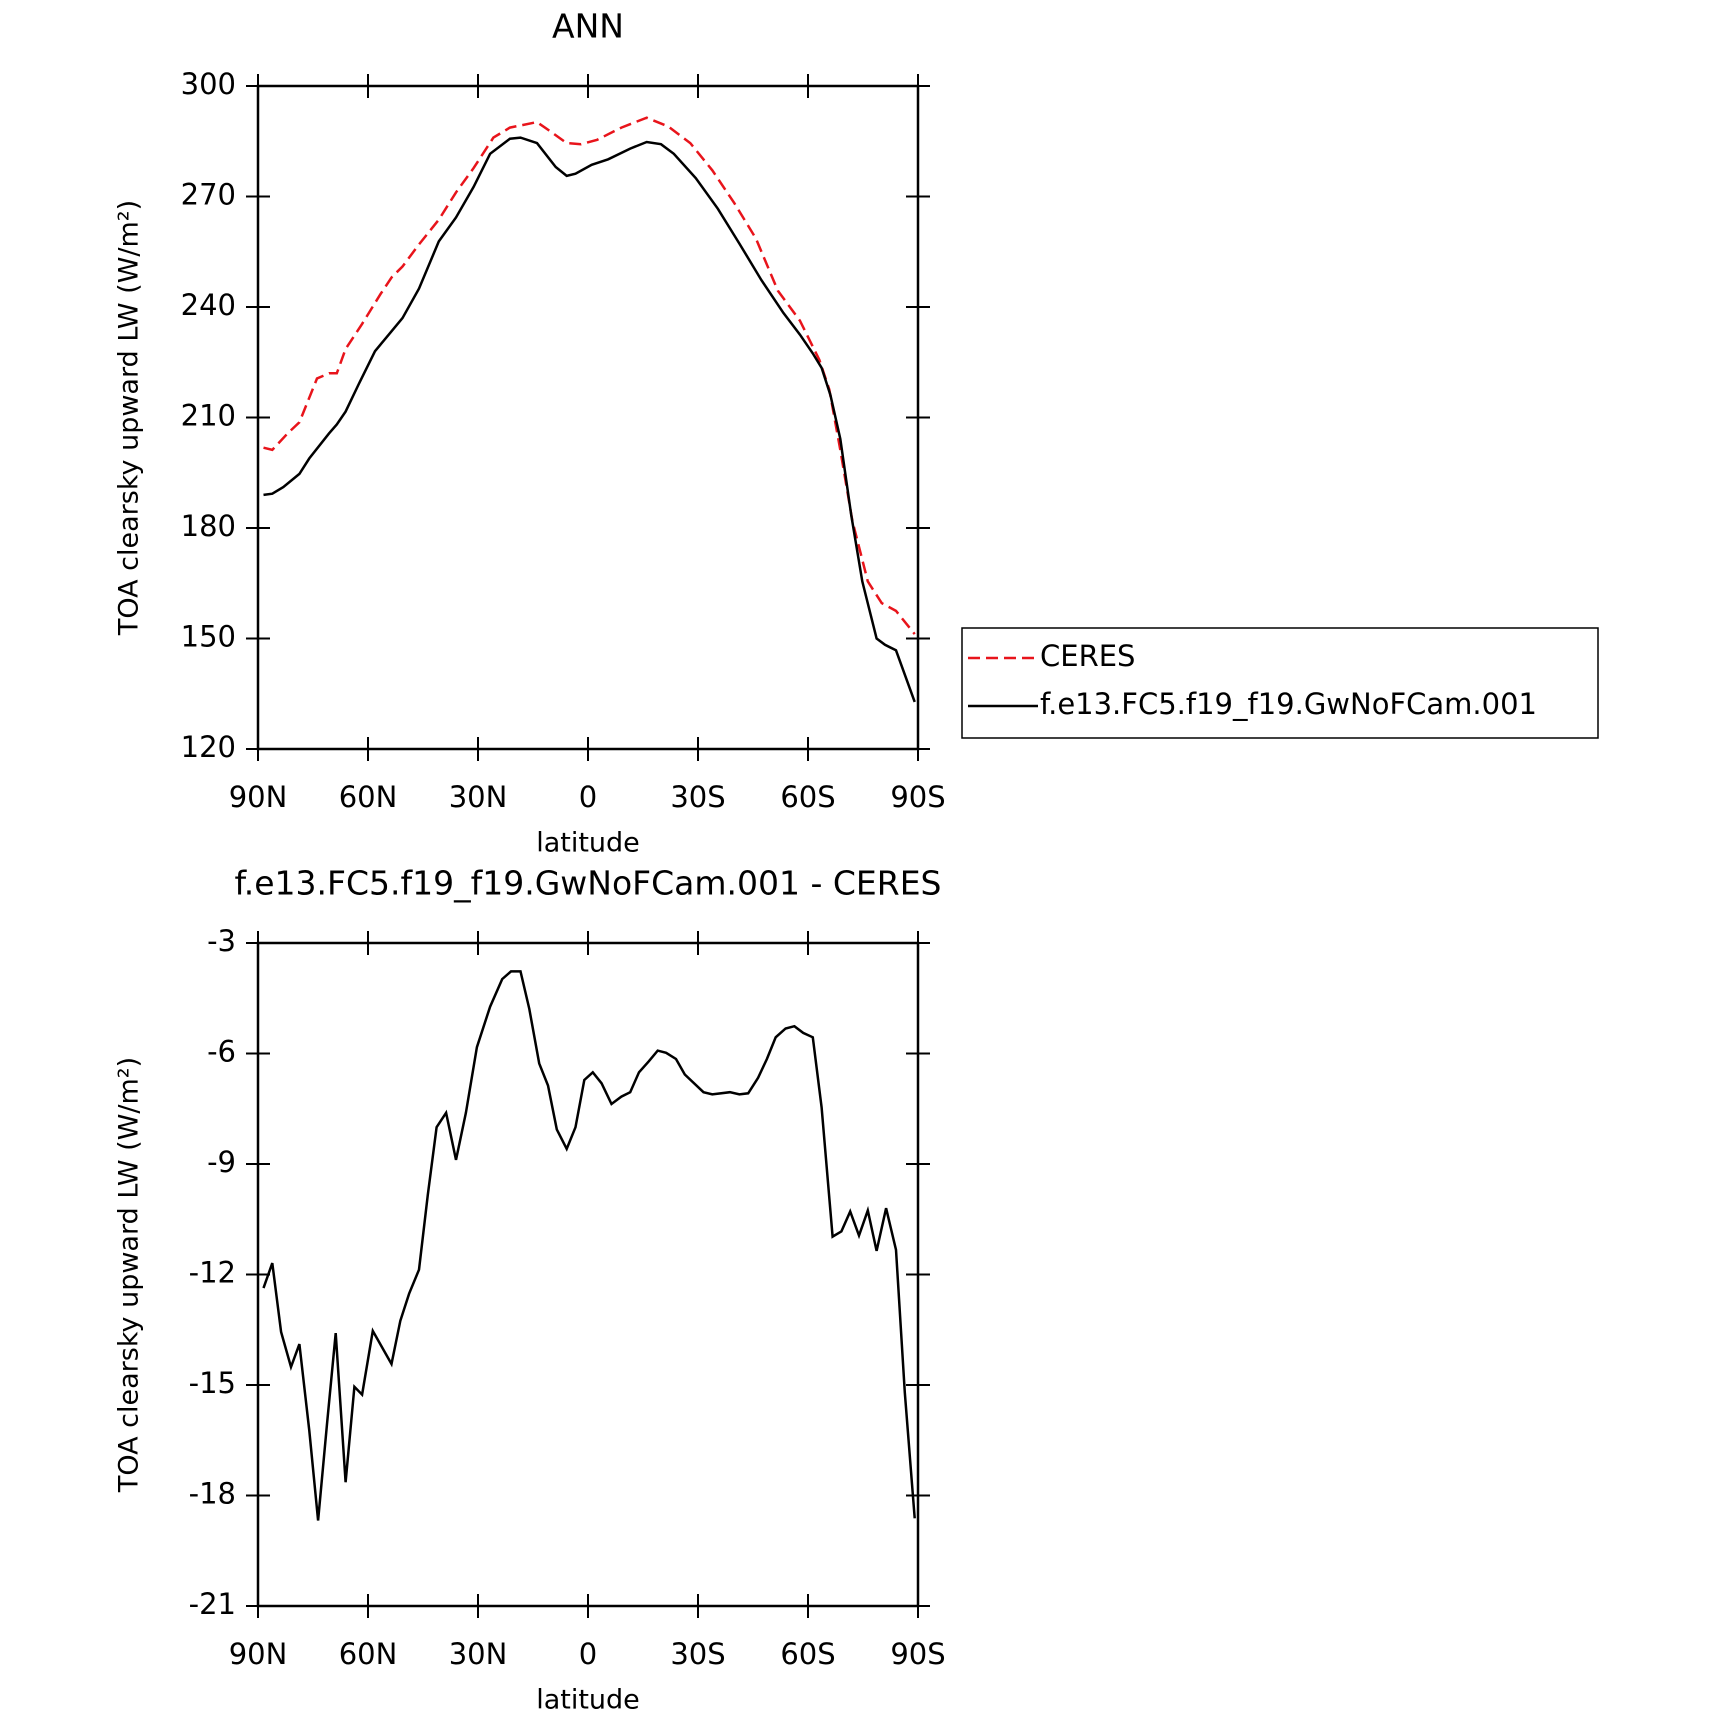 The height and width of the screenshot is (1723, 1710). What do you see at coordinates (221, 1052) in the screenshot?
I see `y-tick-label: -6` at bounding box center [221, 1052].